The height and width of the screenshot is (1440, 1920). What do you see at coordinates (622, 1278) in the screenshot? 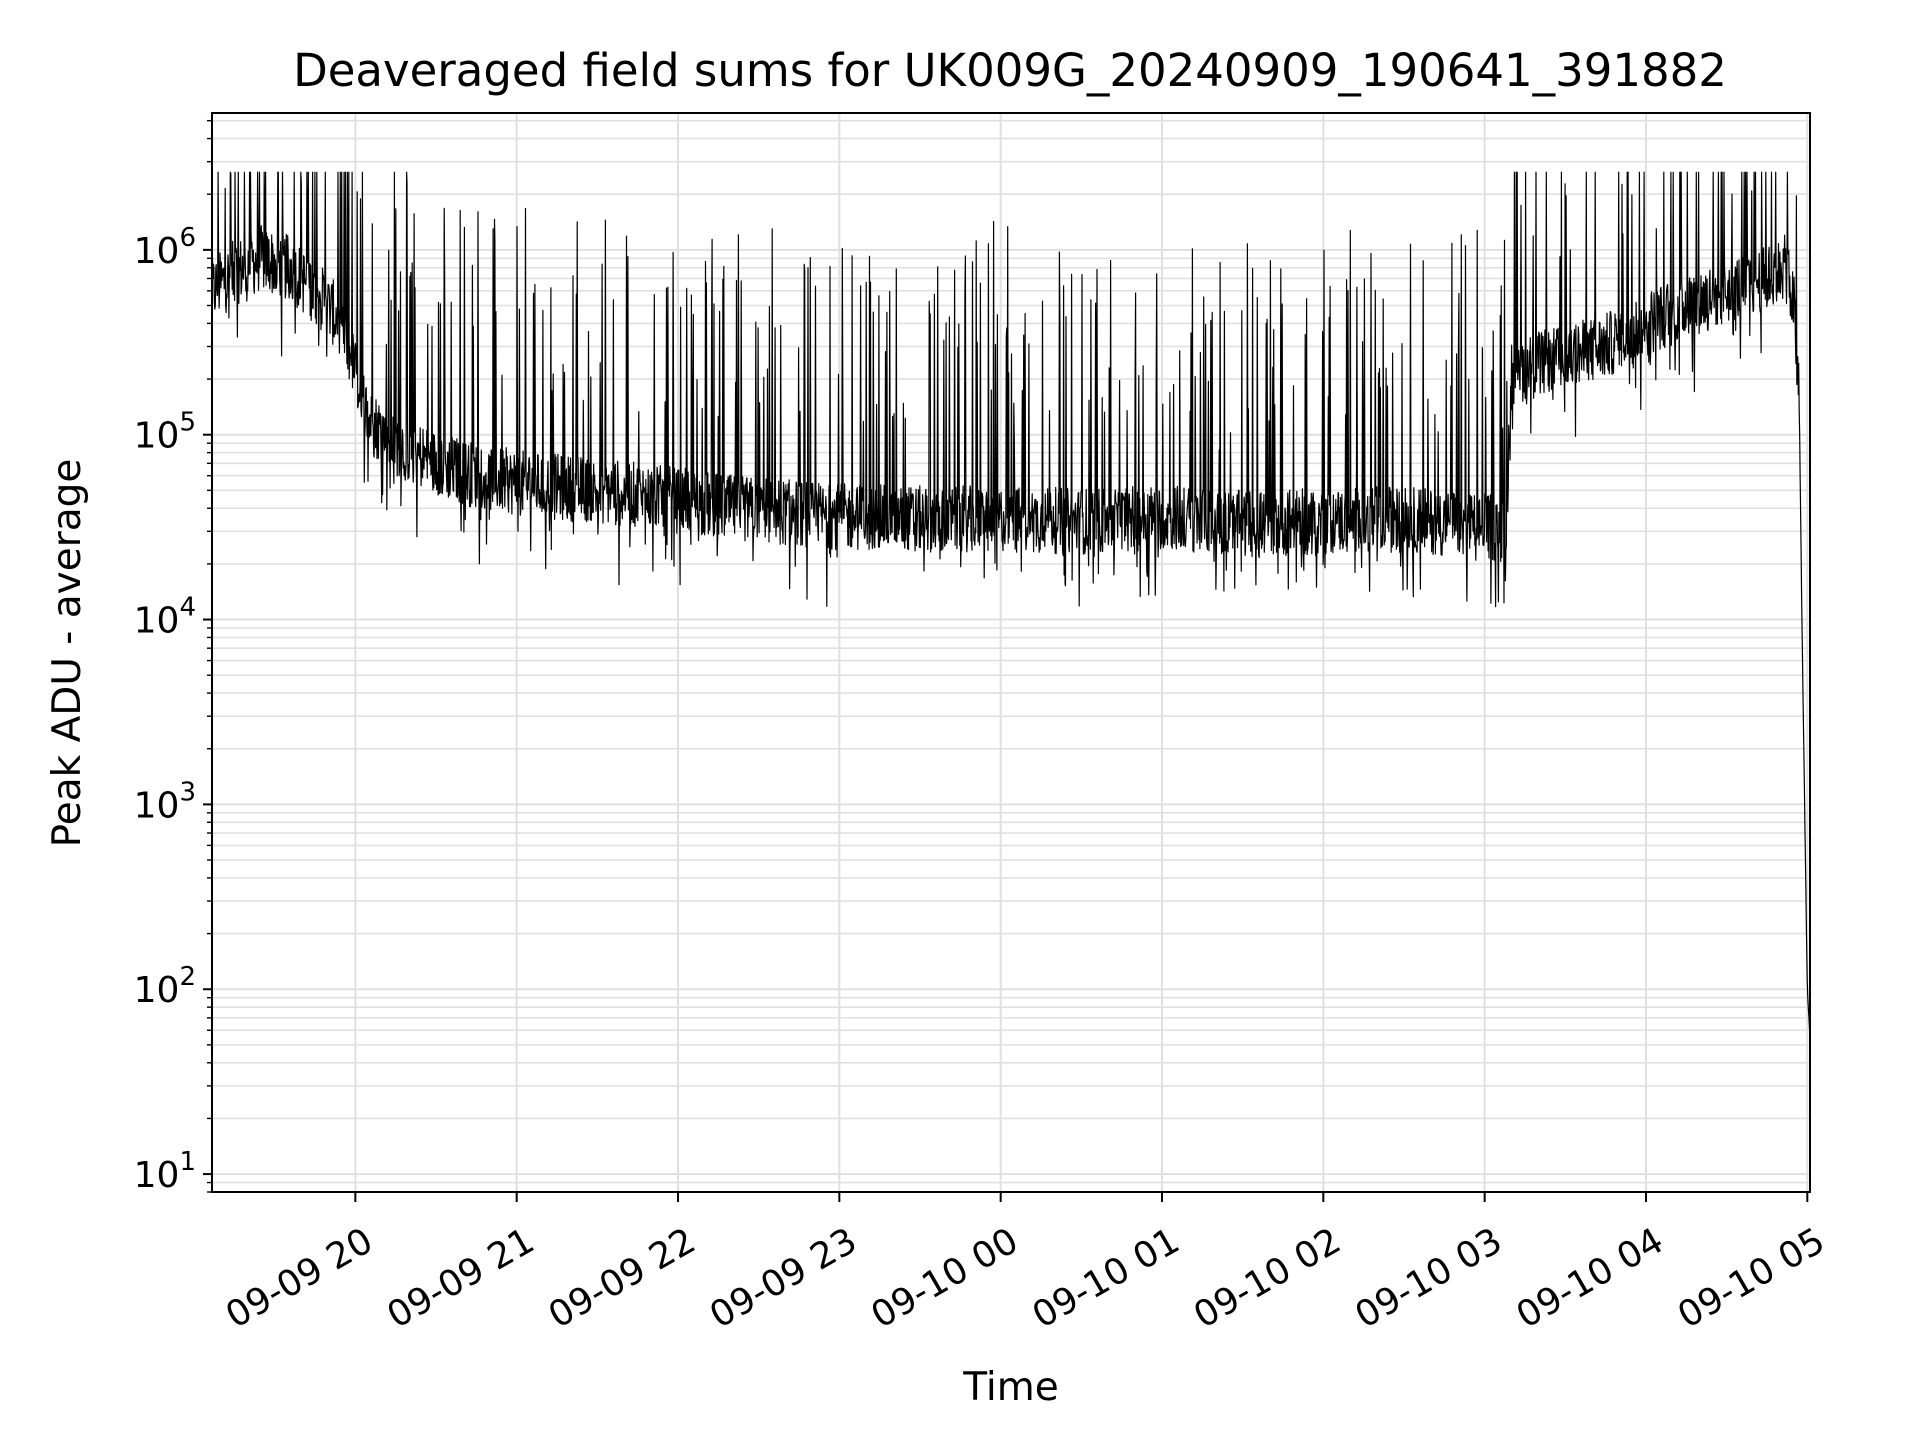
I see `x-tick-label: 09-09 22` at bounding box center [622, 1278].